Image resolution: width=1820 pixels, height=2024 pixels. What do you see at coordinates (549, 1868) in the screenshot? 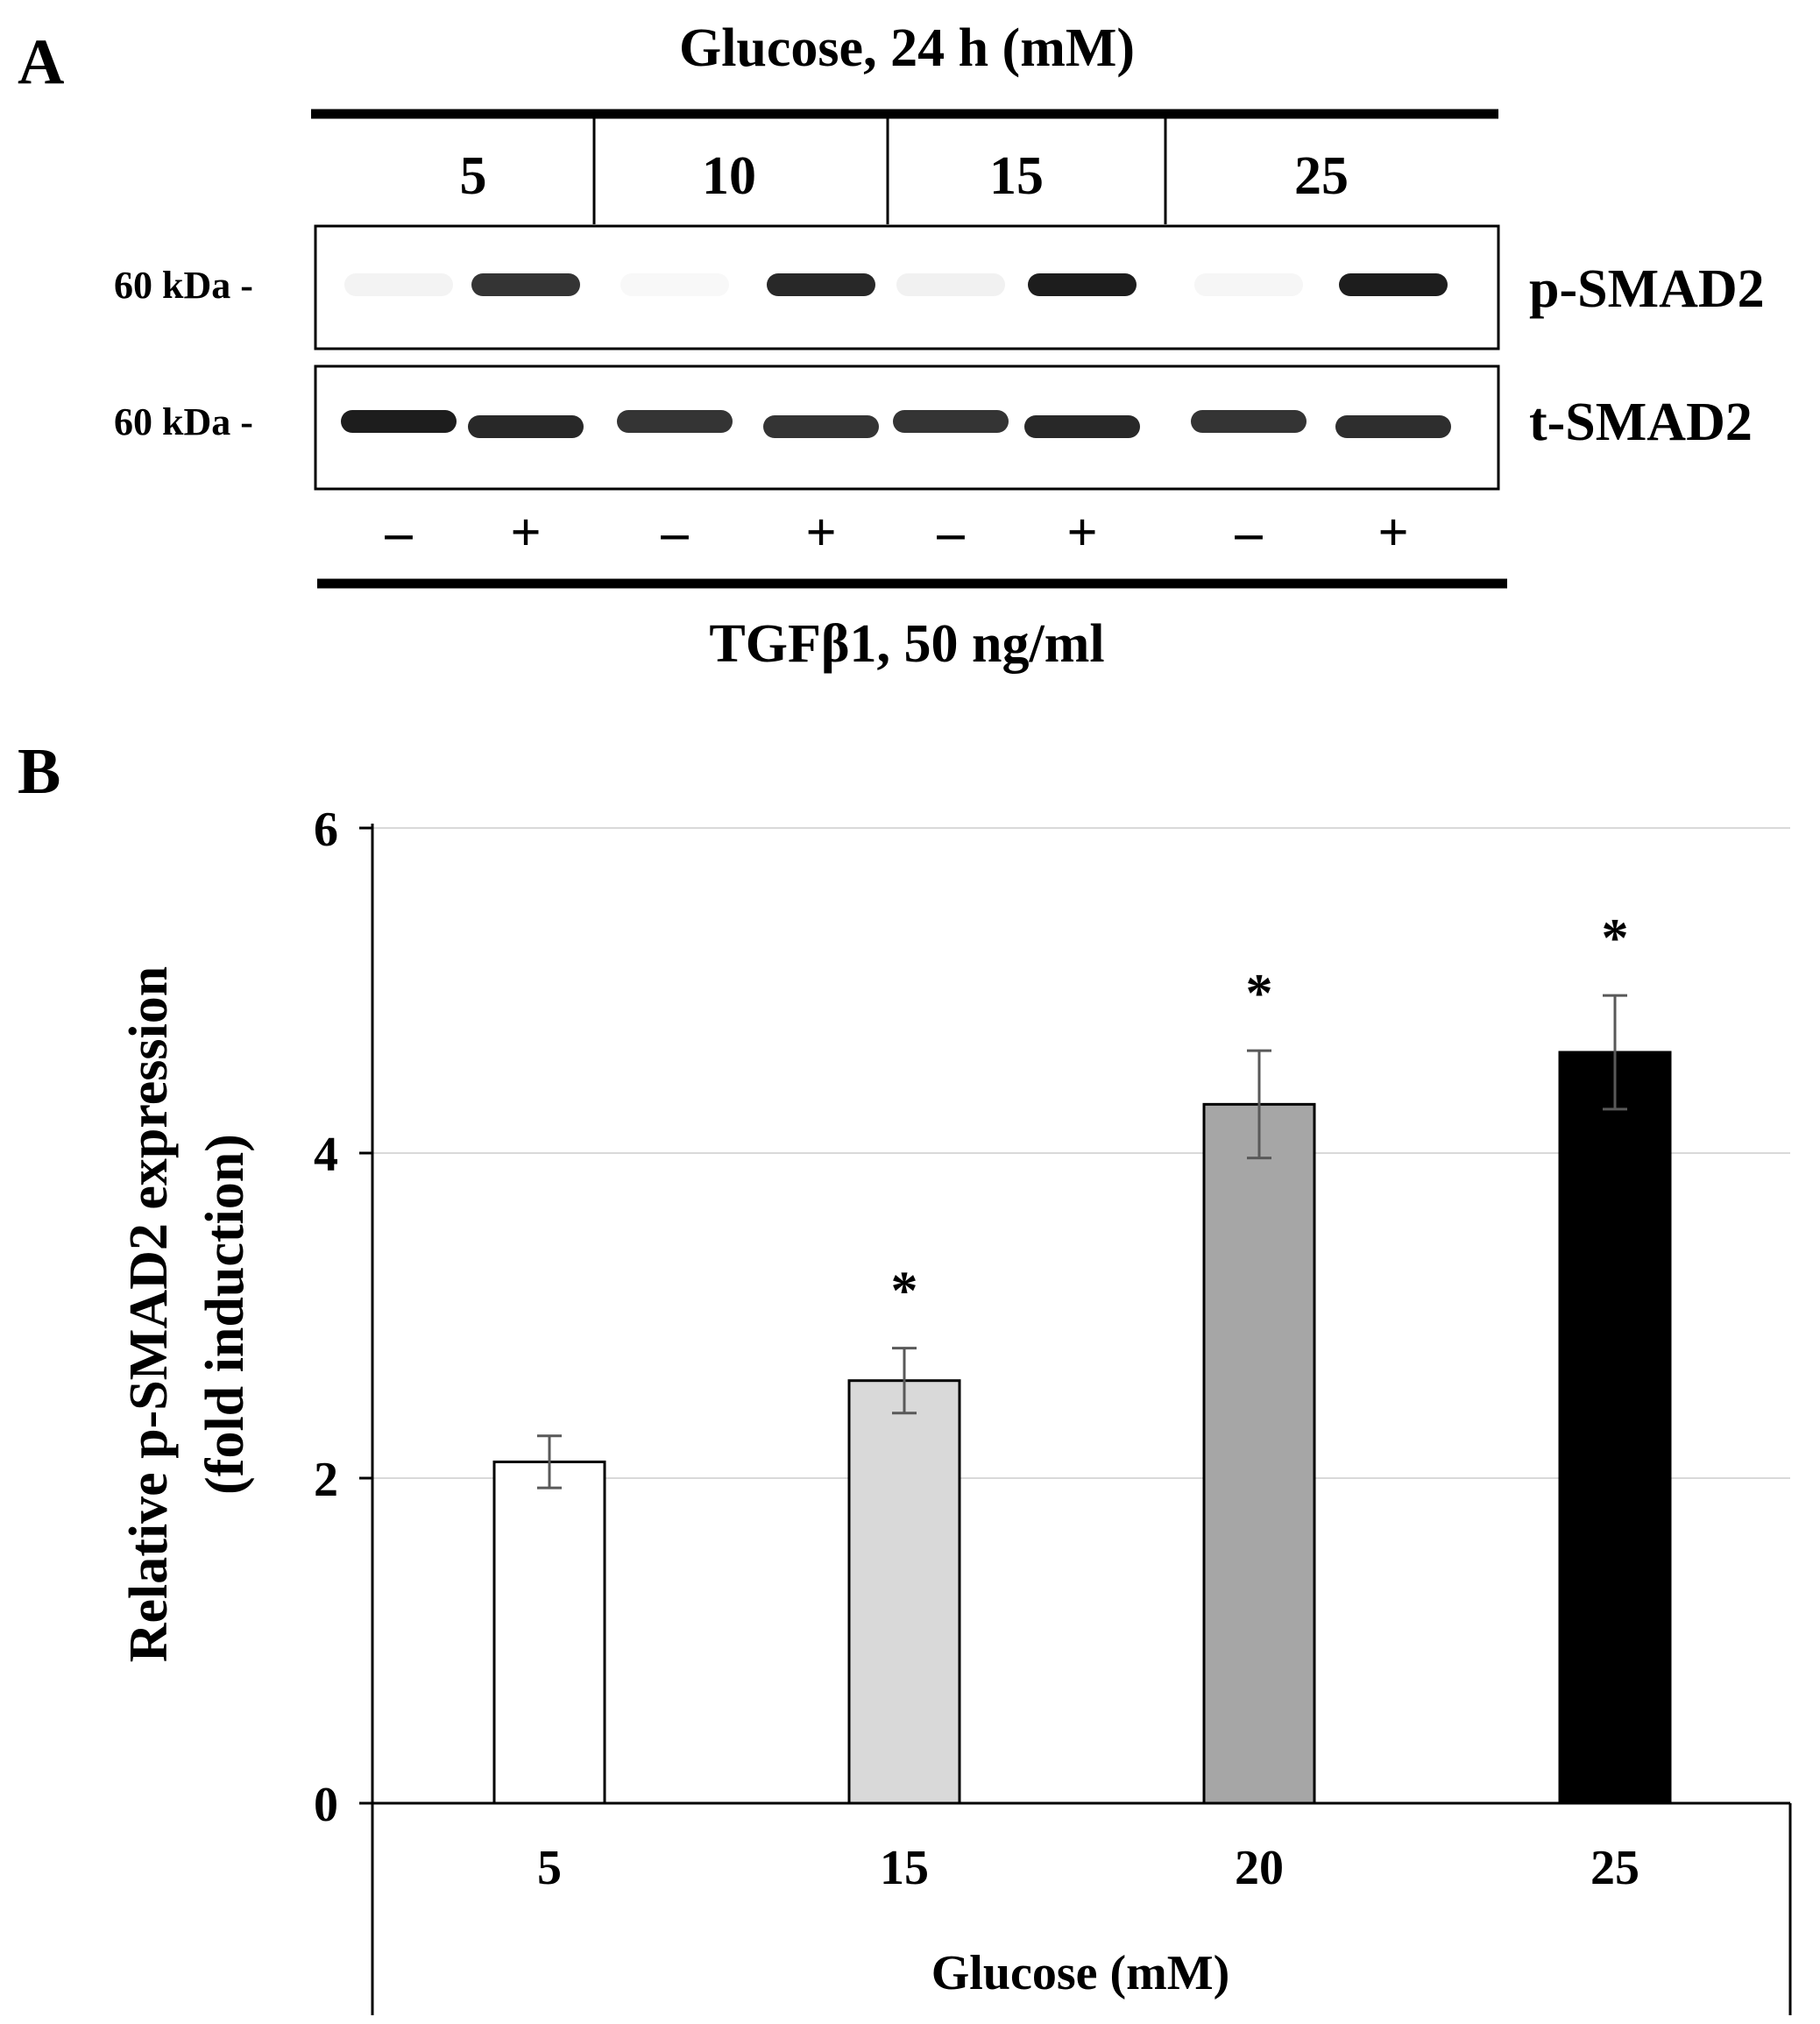
I see `x-tick-label: 5` at bounding box center [549, 1868].